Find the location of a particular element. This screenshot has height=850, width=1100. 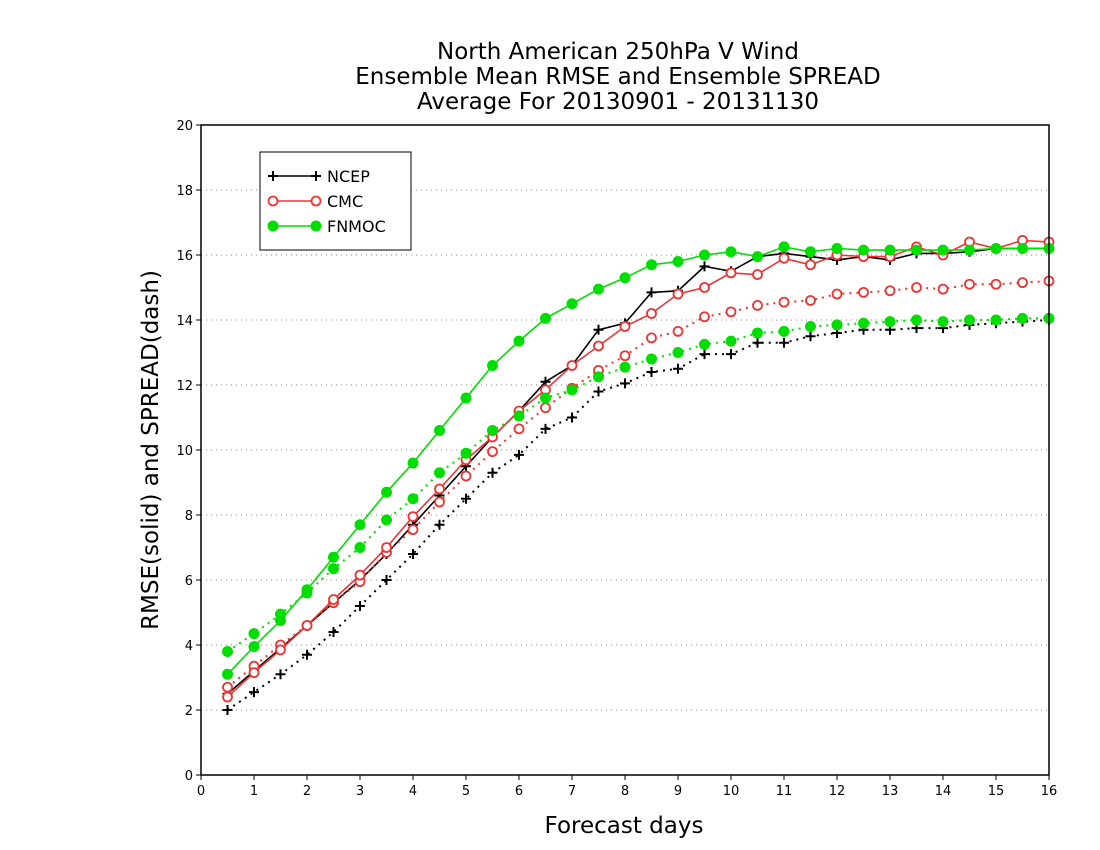

legend-cmc-label: CMC is located at coordinates (345, 201).